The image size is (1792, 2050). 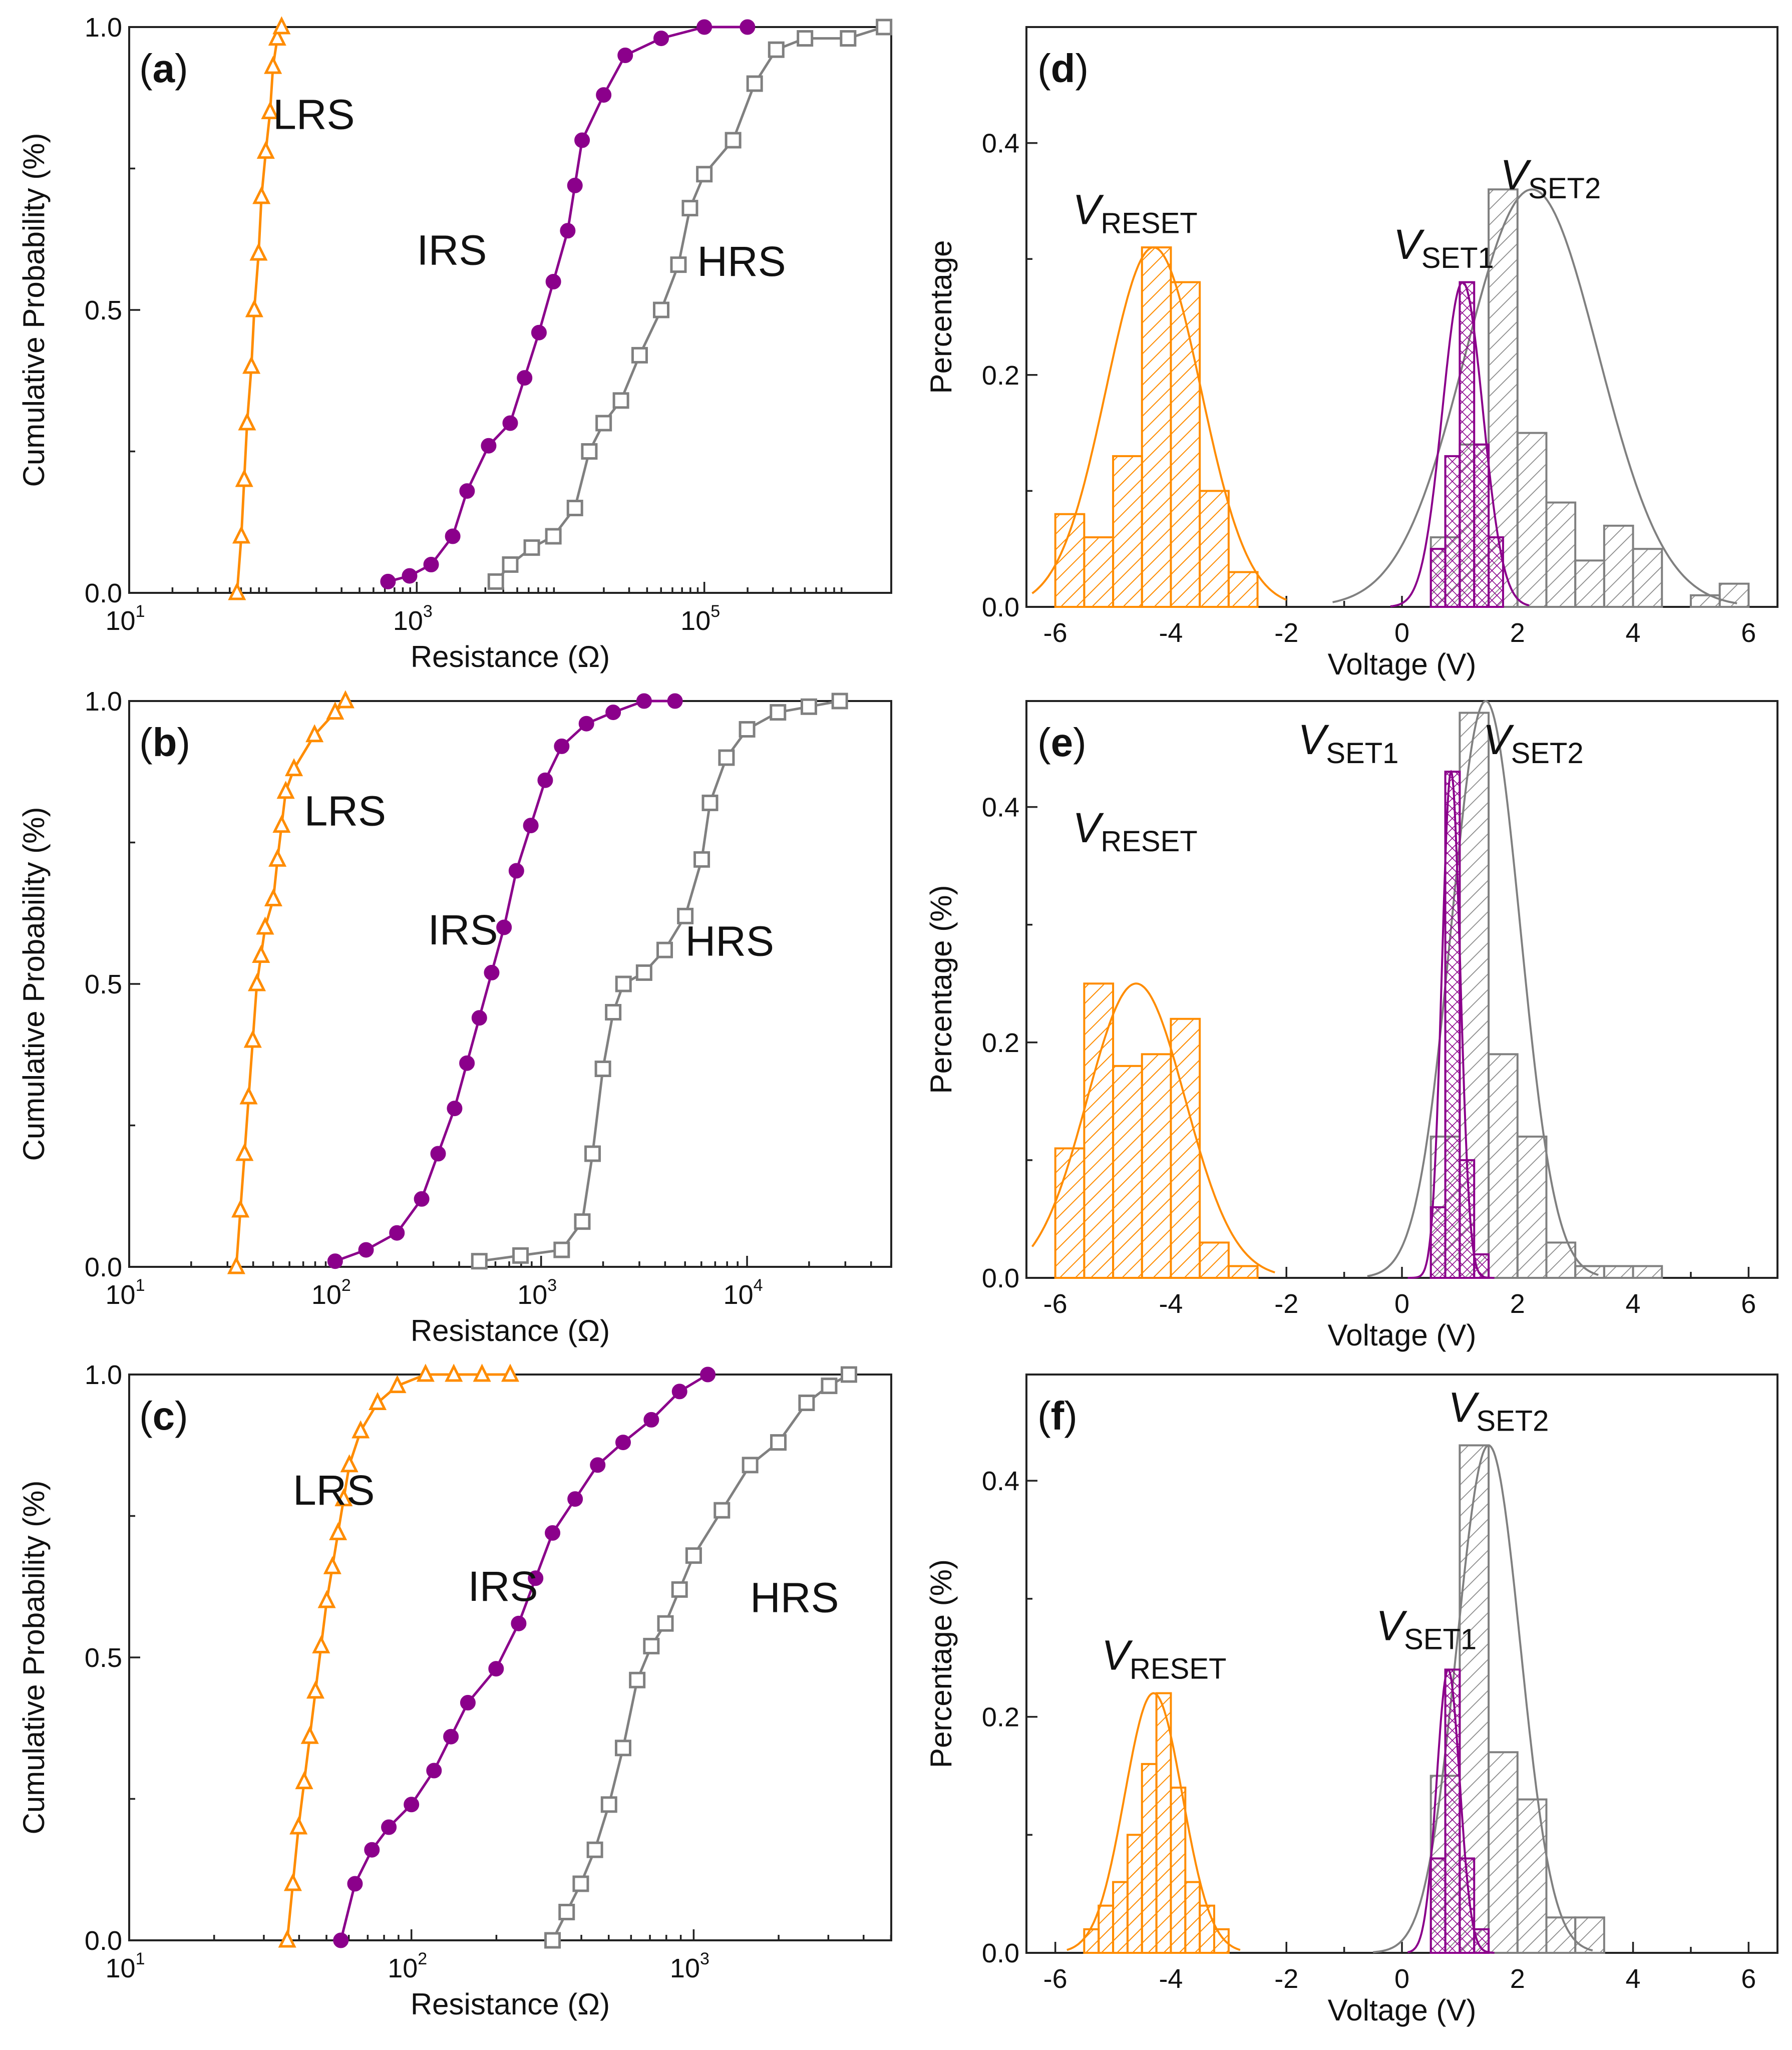 What do you see at coordinates (568, 304) in the screenshot?
I see `series-line-irs` at bounding box center [568, 304].